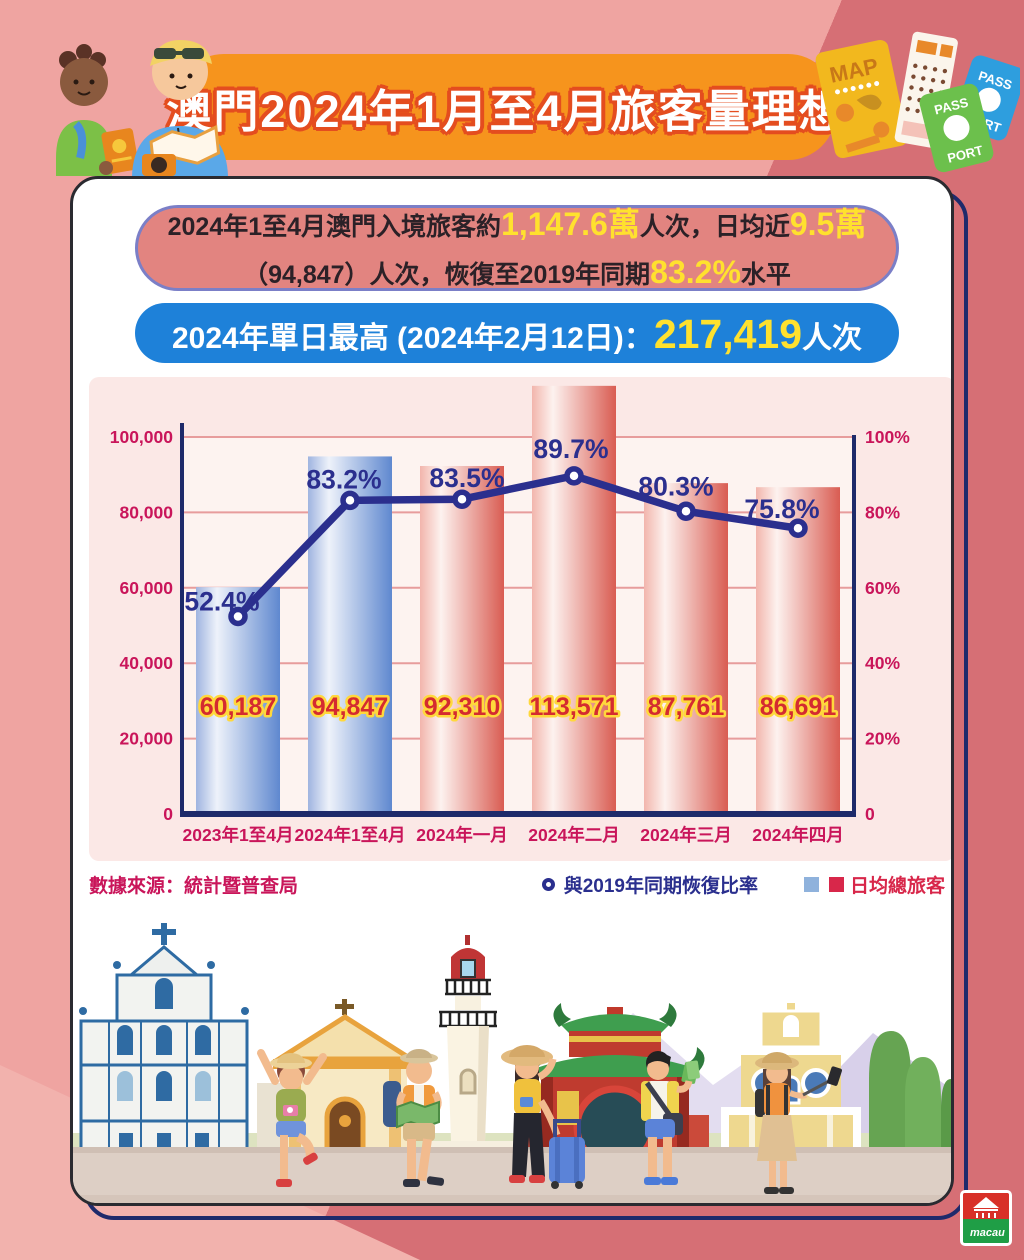  I want to click on left-axis-tick: 40,000, so click(146, 663).